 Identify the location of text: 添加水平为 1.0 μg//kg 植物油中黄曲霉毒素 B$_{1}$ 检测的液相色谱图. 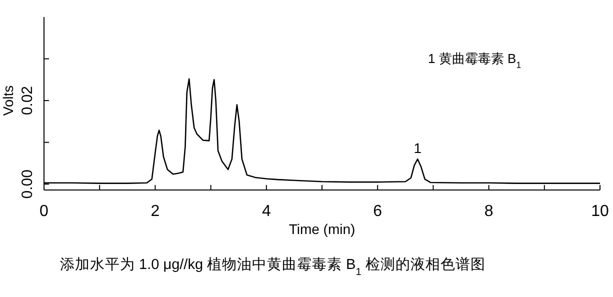
(273, 267).